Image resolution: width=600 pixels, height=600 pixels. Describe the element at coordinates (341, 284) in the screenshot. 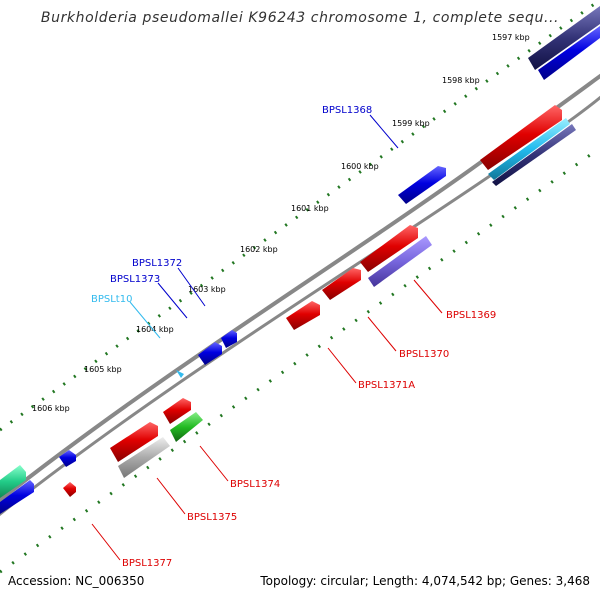

I see `gene-feature-bpsl1370` at that location.